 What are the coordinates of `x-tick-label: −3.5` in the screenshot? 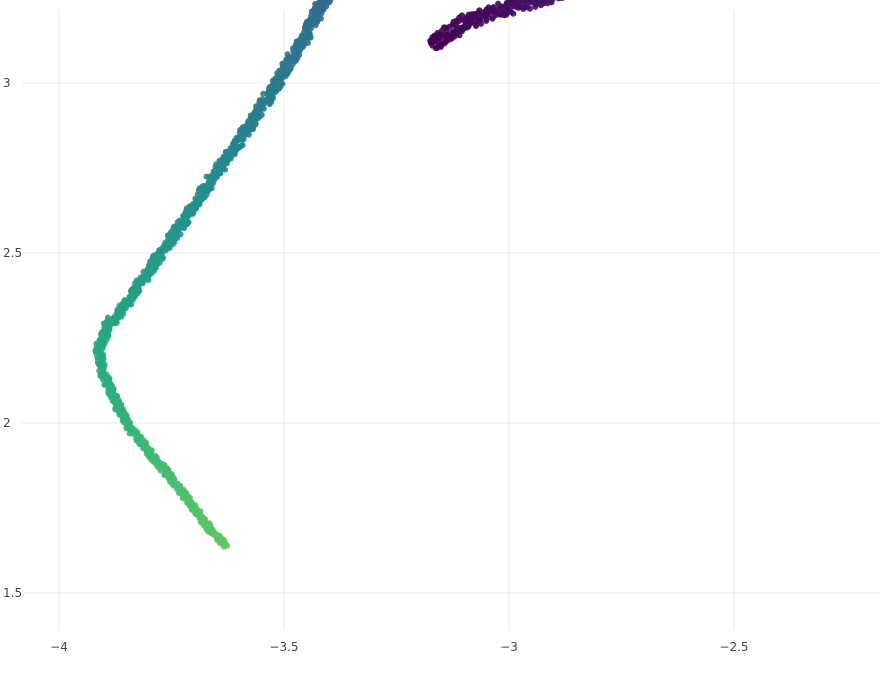 It's located at (283, 647).